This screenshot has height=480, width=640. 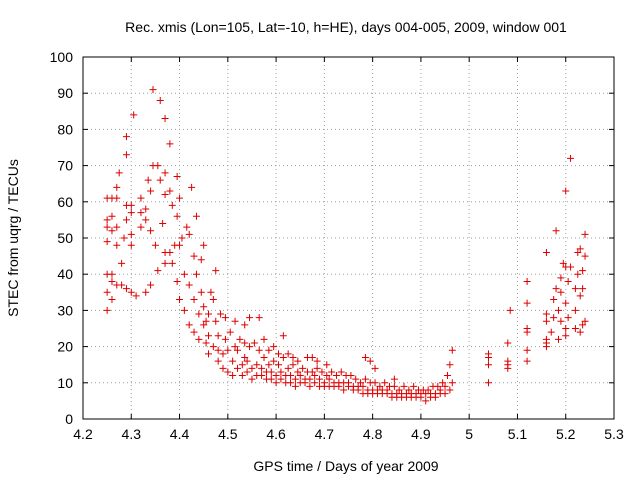 I want to click on y-tick-label: 90, so click(x=65, y=93).